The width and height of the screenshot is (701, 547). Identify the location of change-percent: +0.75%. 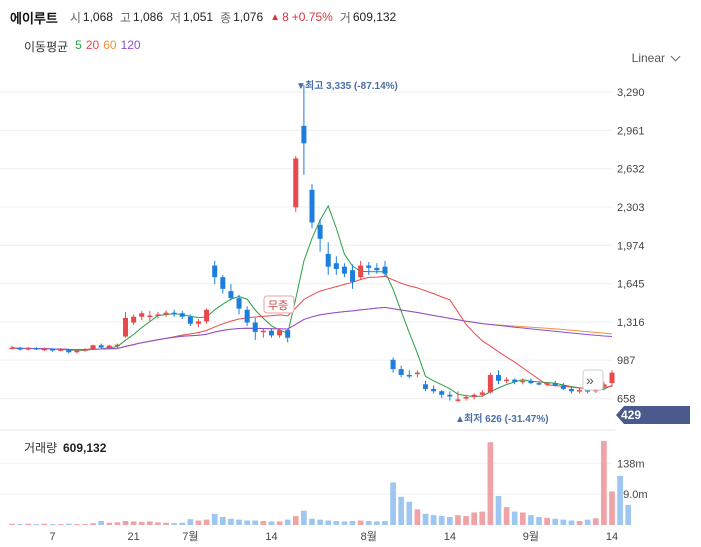
(312, 17).